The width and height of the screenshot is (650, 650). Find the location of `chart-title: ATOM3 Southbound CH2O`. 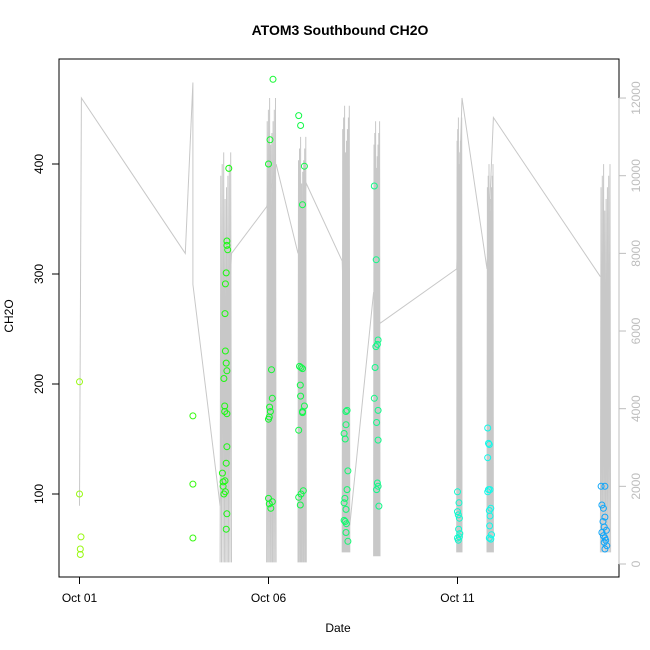

chart-title: ATOM3 Southbound CH2O is located at coordinates (340, 30).